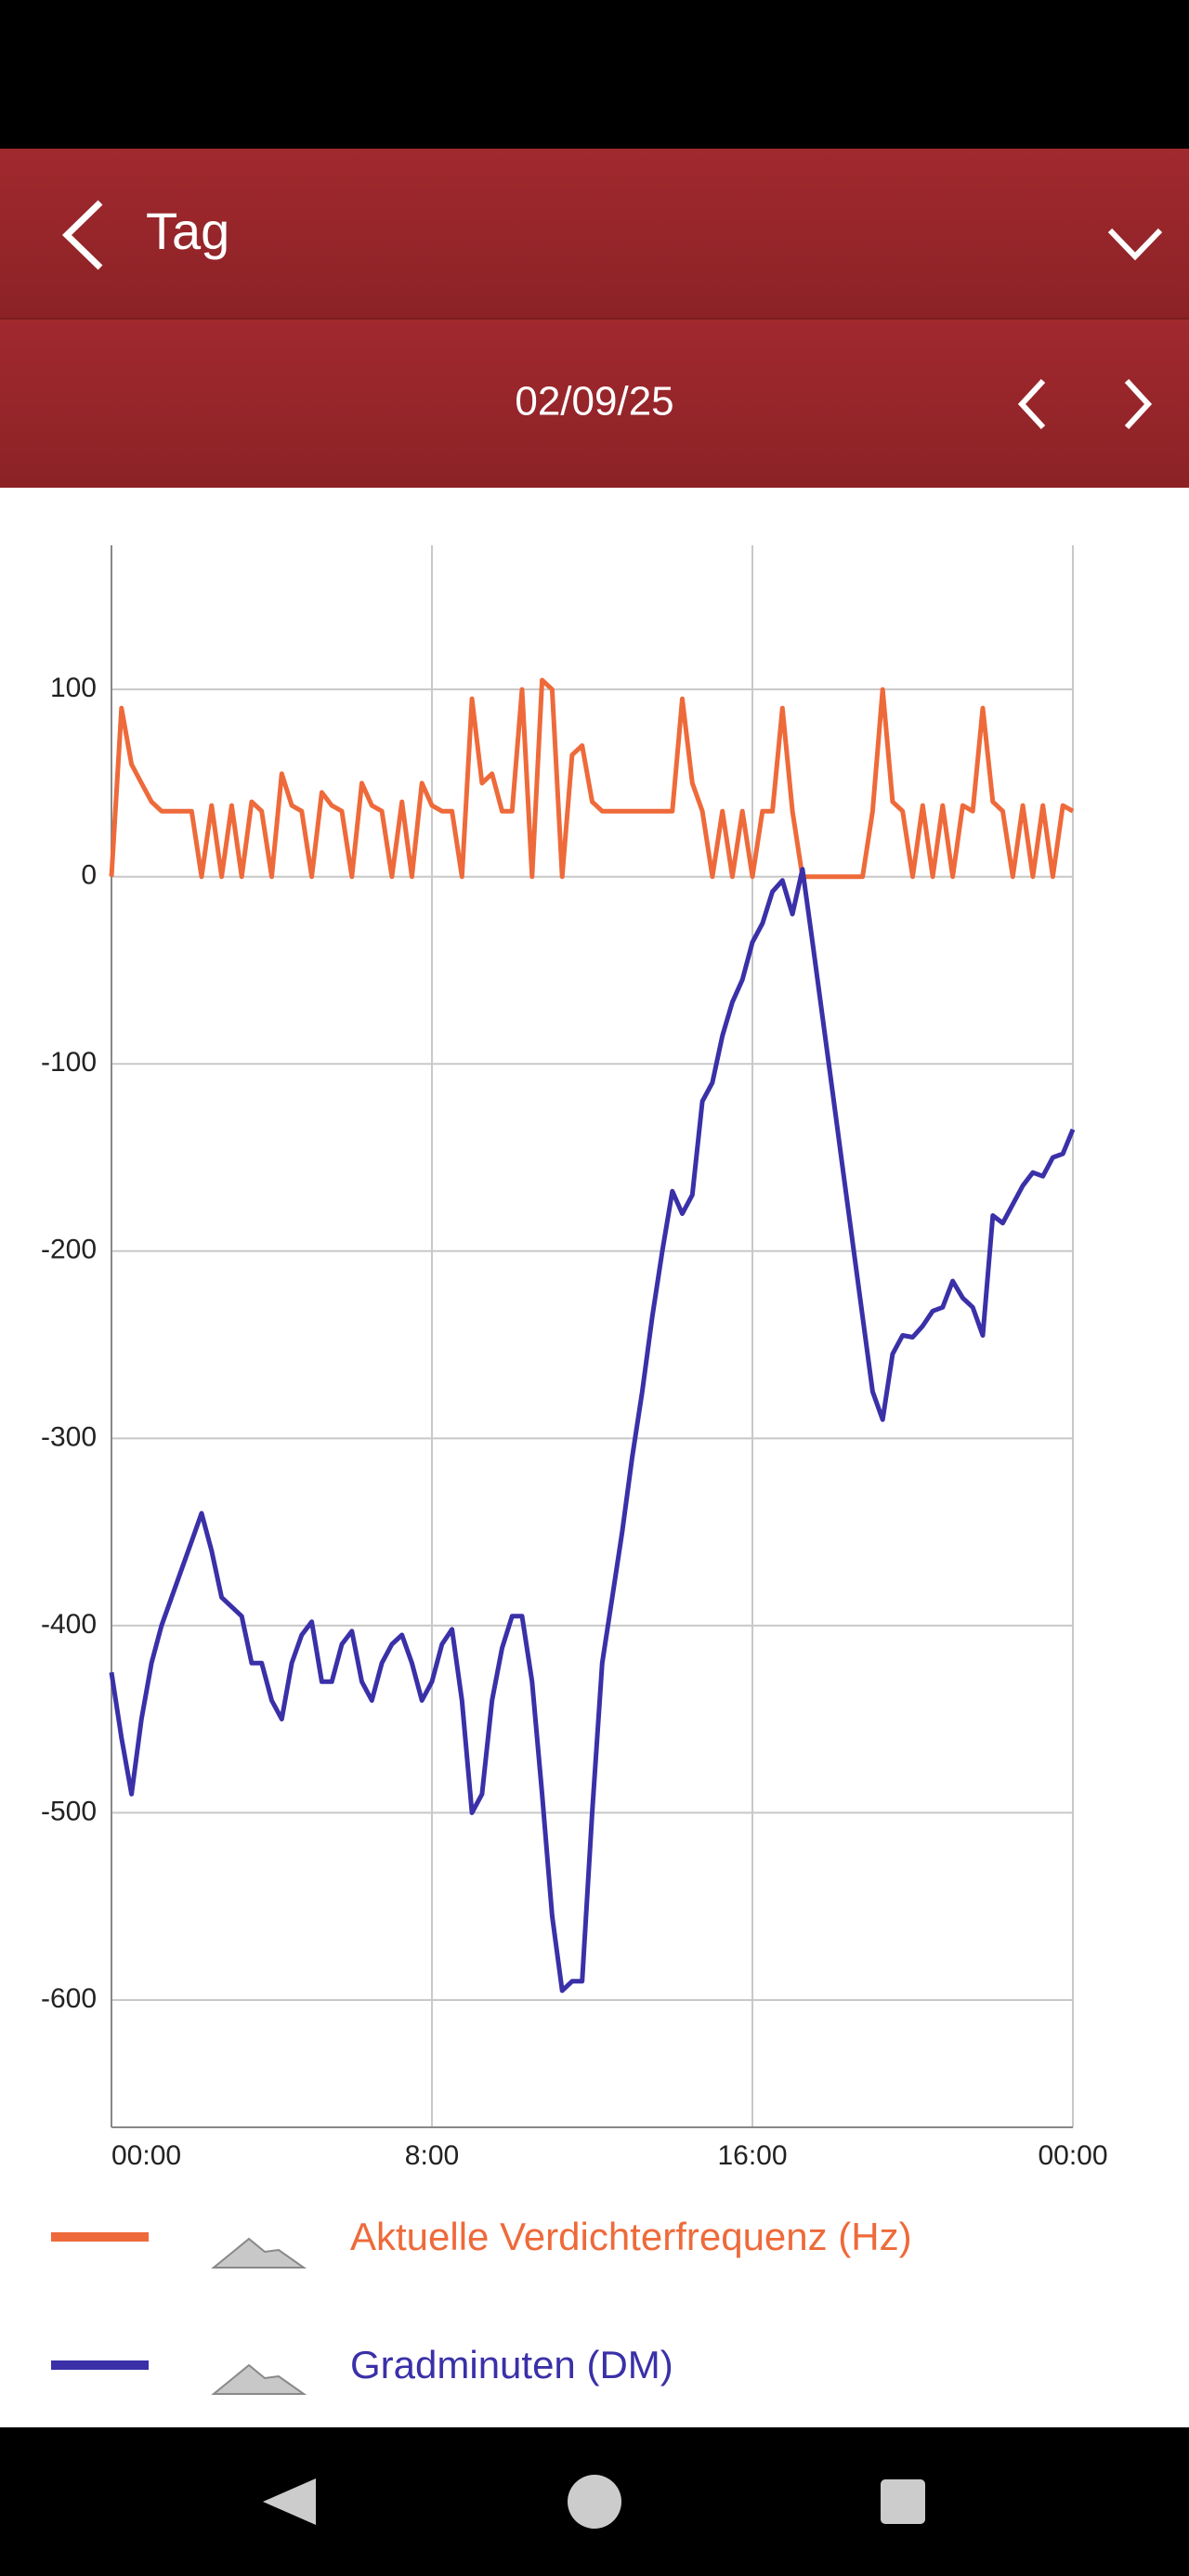 The image size is (1189, 2576). Describe the element at coordinates (903, 2501) in the screenshot. I see `nav-recents` at that location.